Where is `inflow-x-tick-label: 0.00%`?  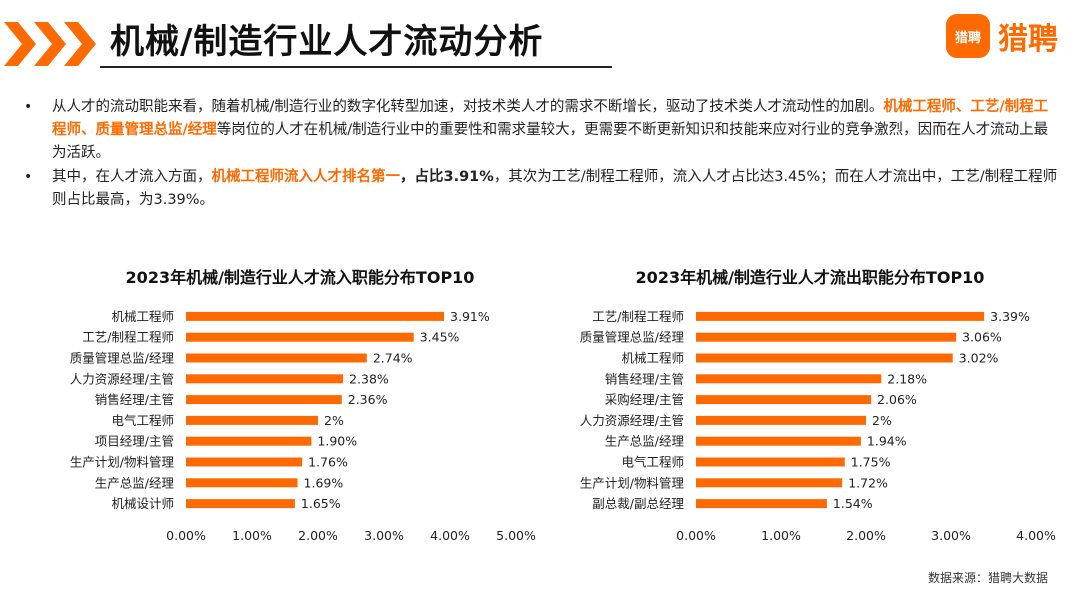 inflow-x-tick-label: 0.00% is located at coordinates (186, 535).